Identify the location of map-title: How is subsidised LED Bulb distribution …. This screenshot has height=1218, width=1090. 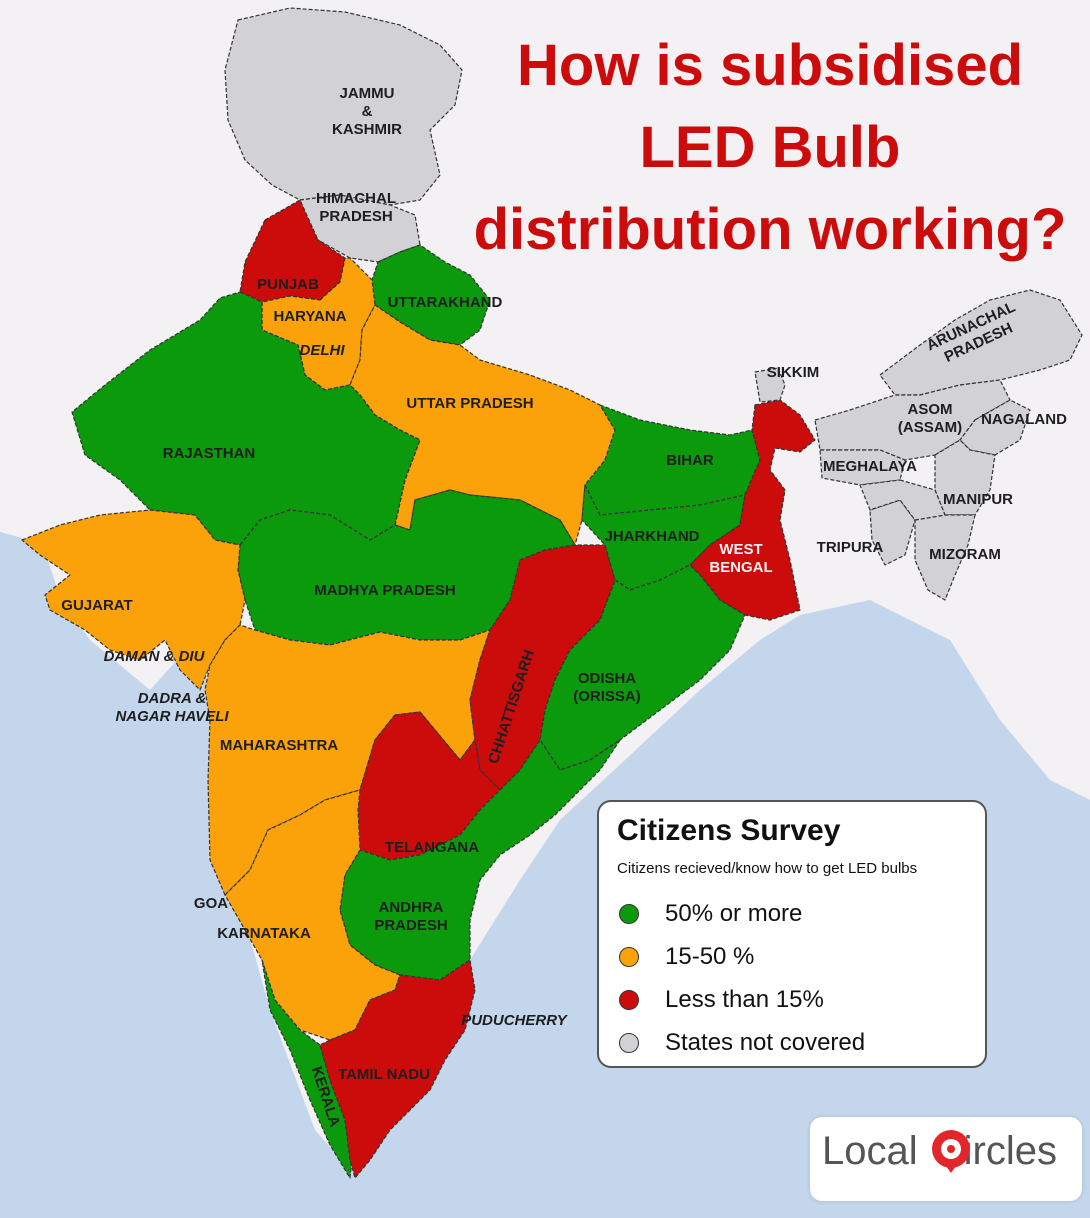
(770, 148).